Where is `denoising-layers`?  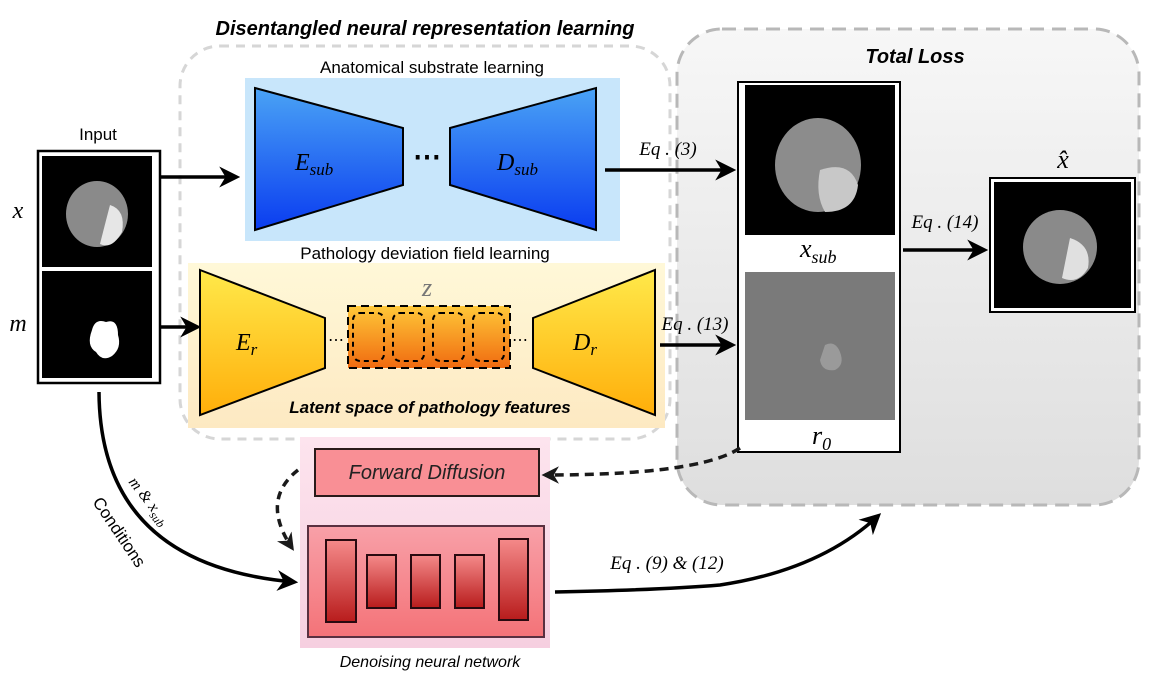 denoising-layers is located at coordinates (427, 580).